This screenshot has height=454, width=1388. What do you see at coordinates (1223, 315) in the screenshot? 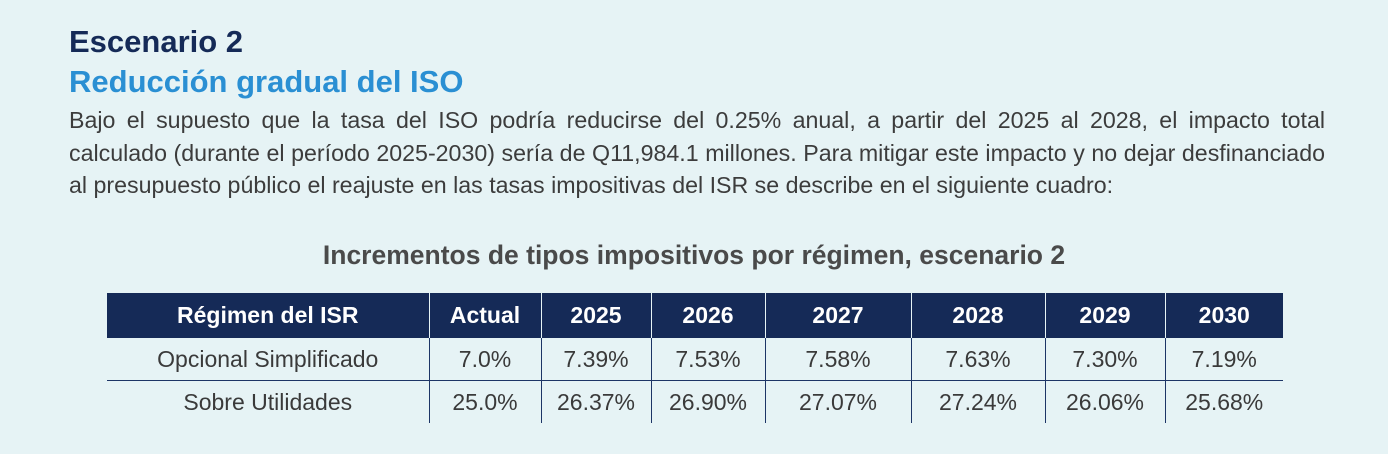
I see `header-2030: 2030` at bounding box center [1223, 315].